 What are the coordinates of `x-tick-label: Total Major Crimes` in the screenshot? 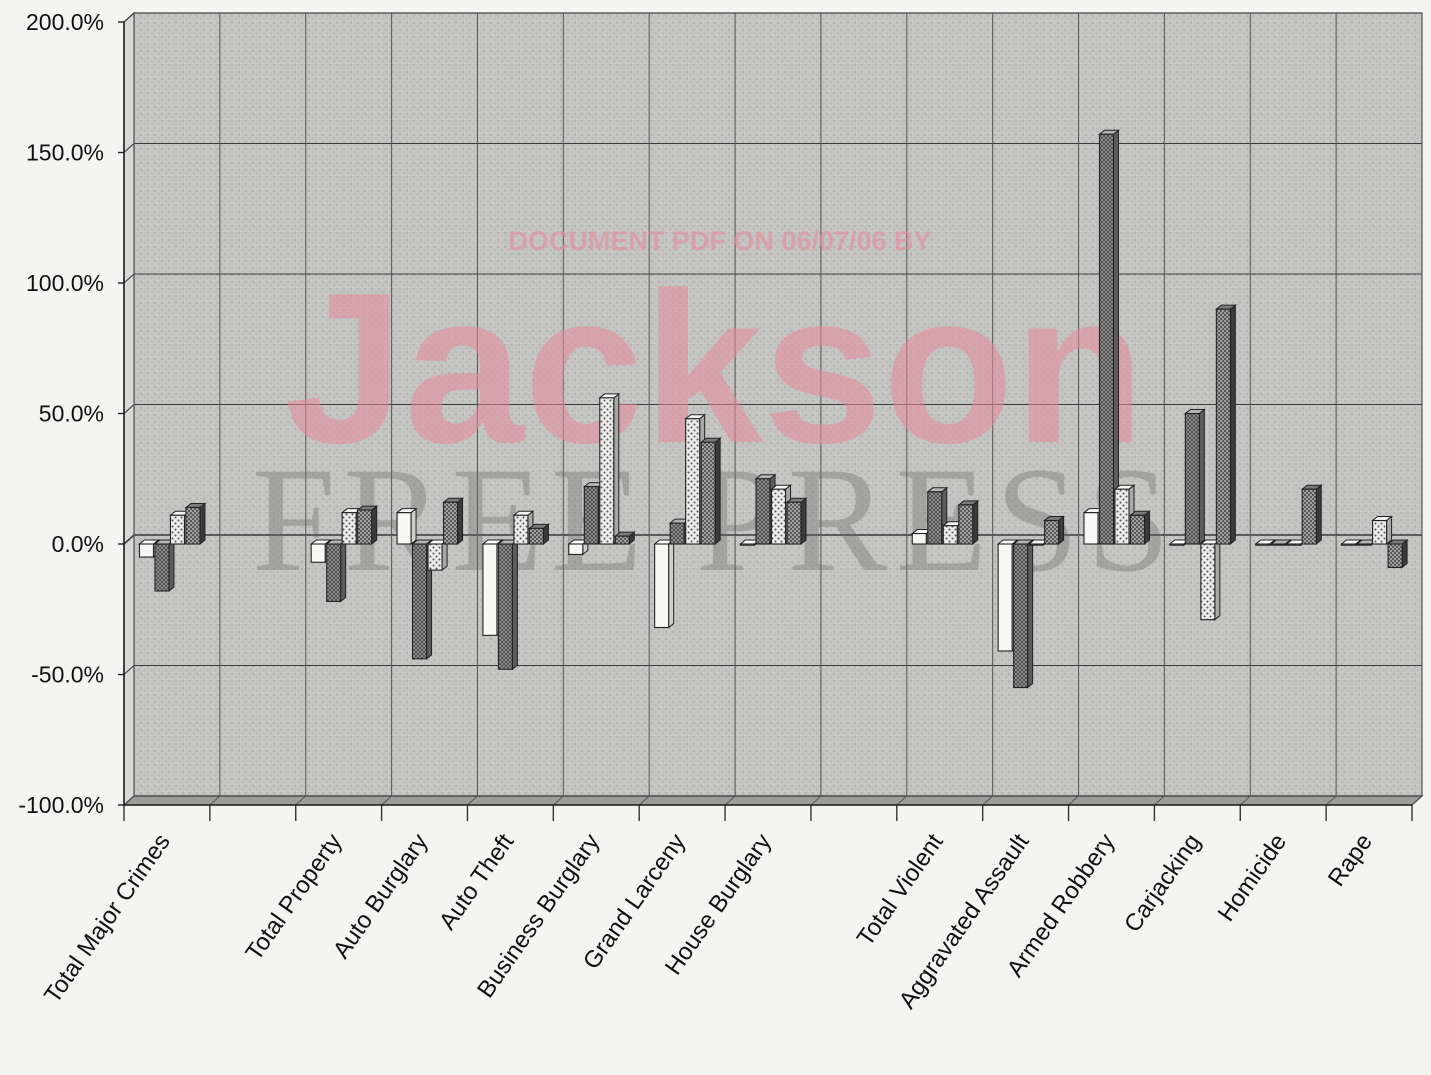 It's located at (107, 918).